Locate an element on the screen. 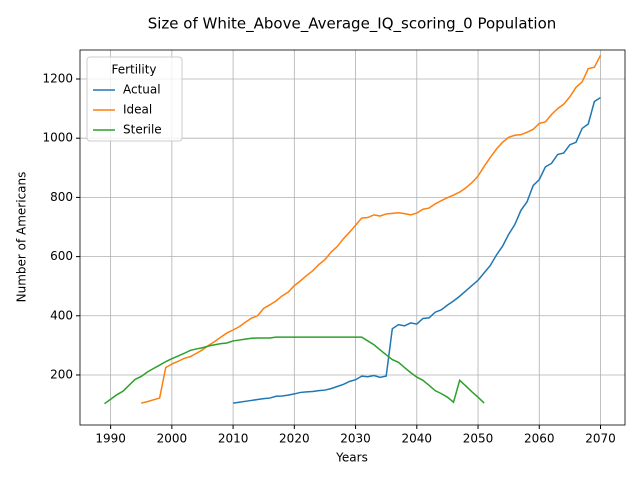  x-tick-label: 2020 is located at coordinates (294, 439).